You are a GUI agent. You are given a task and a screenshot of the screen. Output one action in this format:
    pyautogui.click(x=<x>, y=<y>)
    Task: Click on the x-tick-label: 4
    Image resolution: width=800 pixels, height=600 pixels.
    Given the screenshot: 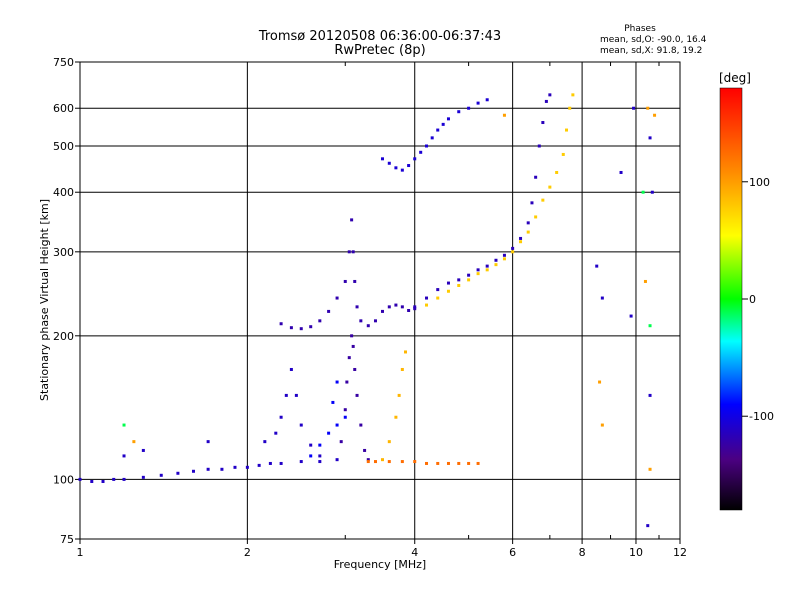 What is the action you would take?
    pyautogui.click(x=414, y=552)
    